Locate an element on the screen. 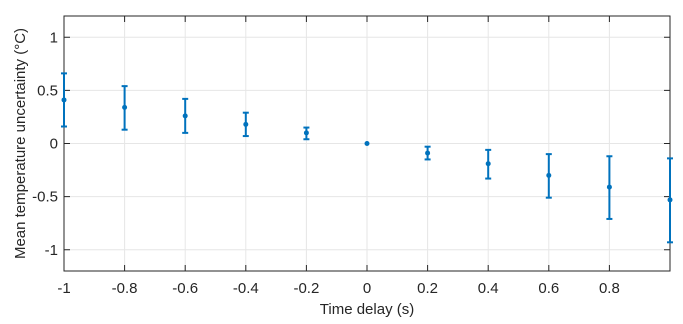 Image resolution: width=683 pixels, height=324 pixels. x-tick-label: 0.2 is located at coordinates (427, 288).